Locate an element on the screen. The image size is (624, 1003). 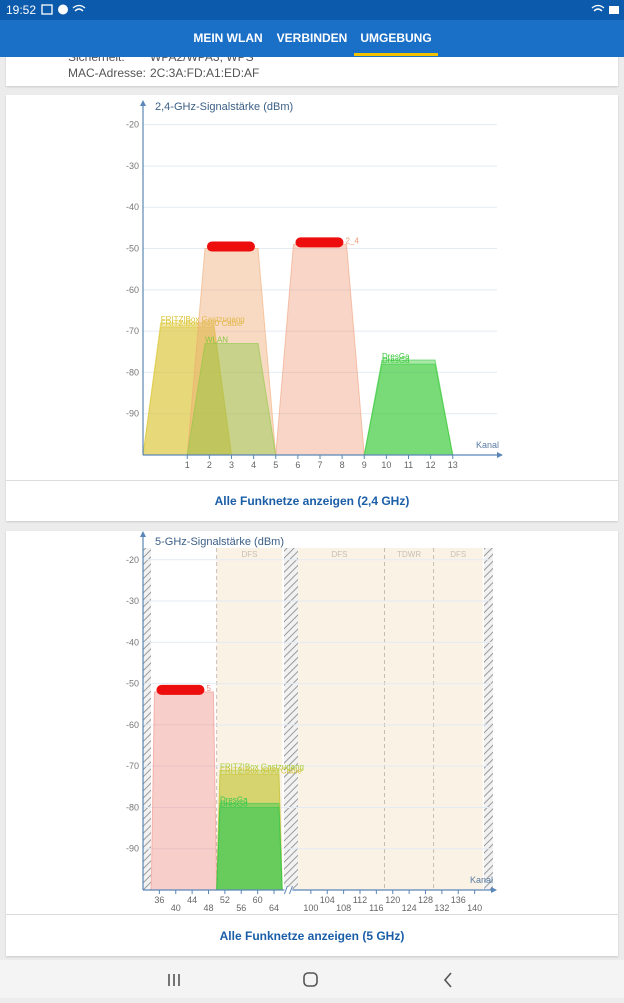
nav-bar is located at coordinates (312, 979).